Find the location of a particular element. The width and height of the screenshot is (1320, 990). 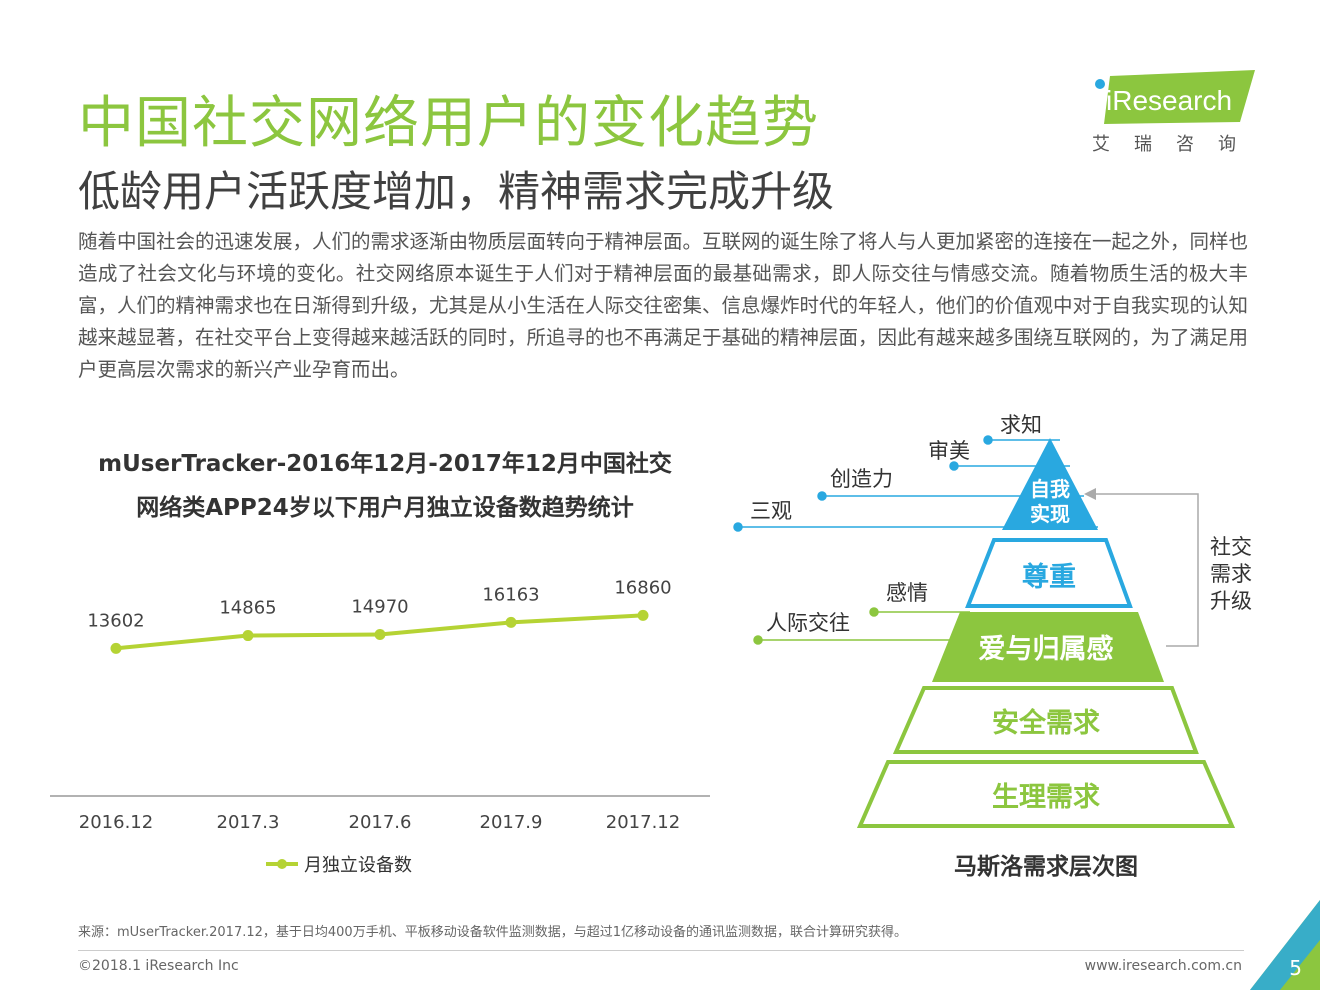

level-belonging-label: 爱与归属感 is located at coordinates (1046, 649).